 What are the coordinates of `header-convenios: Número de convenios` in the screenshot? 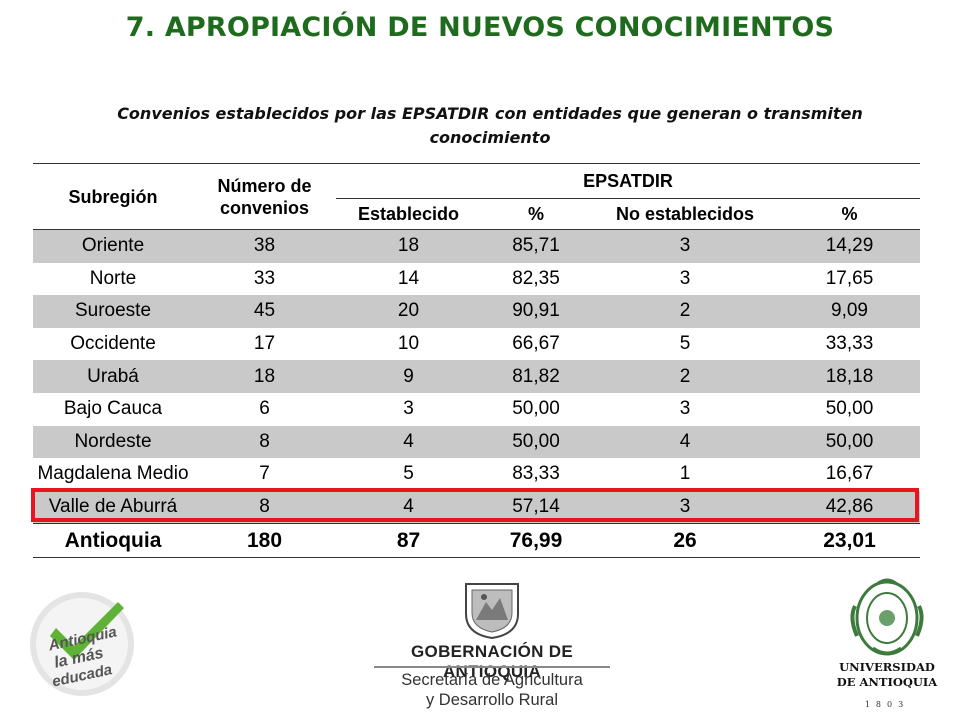 It's located at (264, 196).